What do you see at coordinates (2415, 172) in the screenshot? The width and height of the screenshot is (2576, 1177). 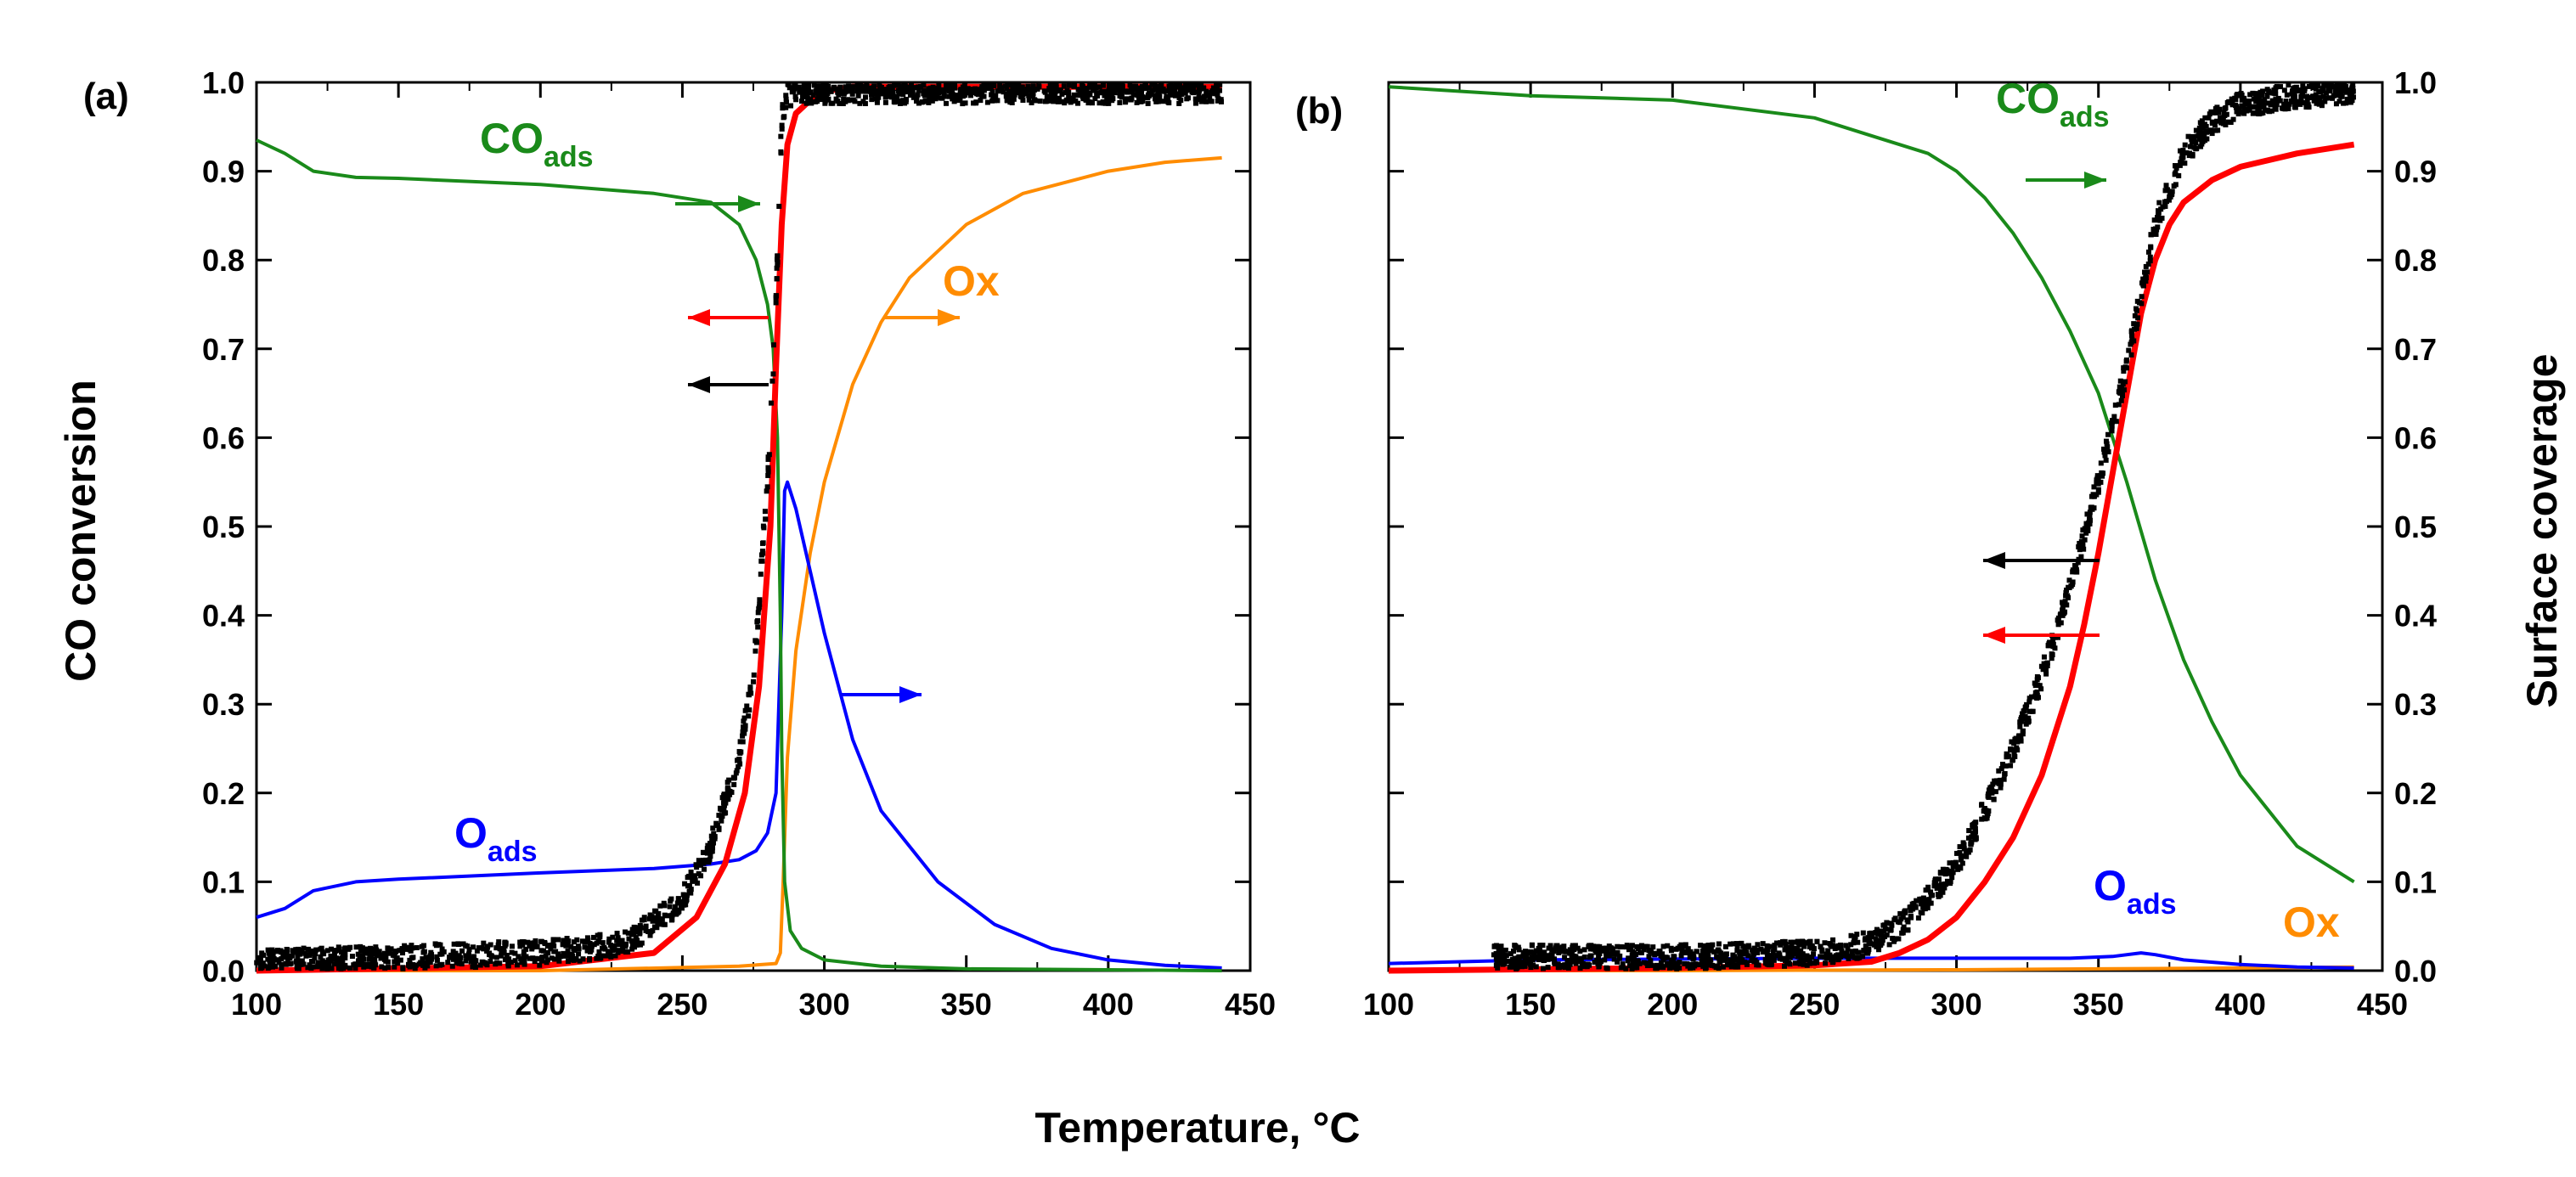 I see `y-tick-label: 0.9` at bounding box center [2415, 172].